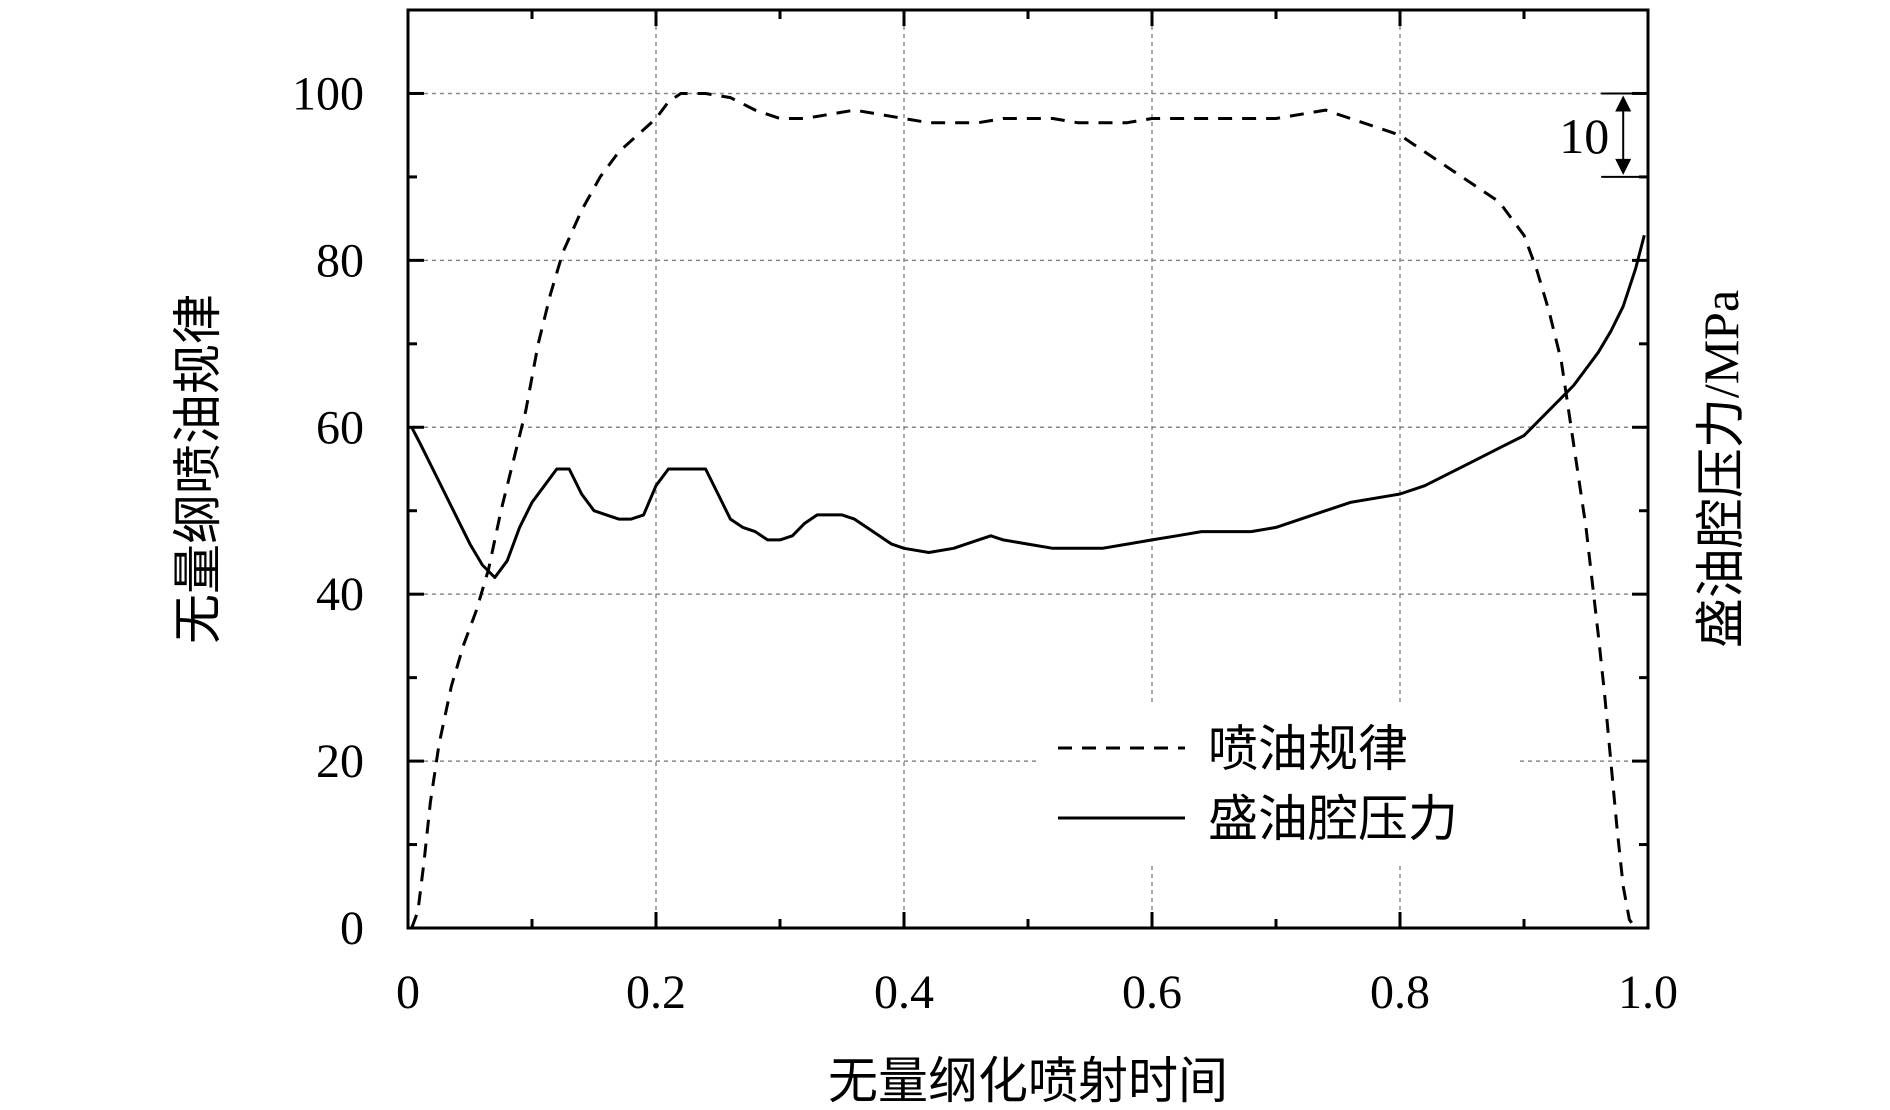  I want to click on y-tick-label-5: 100, so click(328, 93).